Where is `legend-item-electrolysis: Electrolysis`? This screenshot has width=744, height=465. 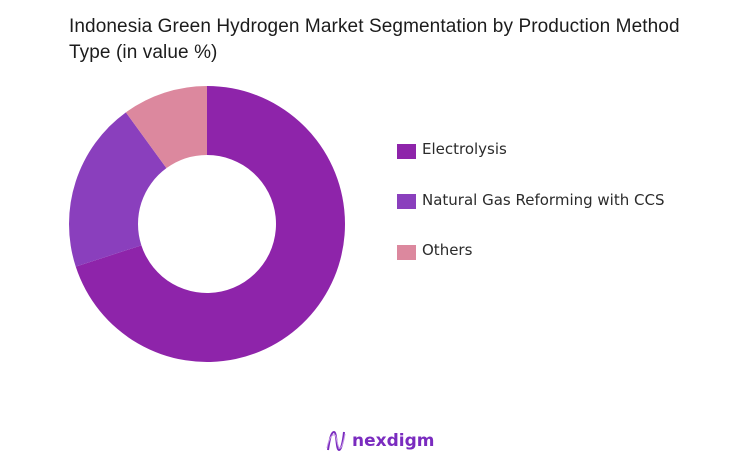 legend-item-electrolysis: Electrolysis is located at coordinates (530, 149).